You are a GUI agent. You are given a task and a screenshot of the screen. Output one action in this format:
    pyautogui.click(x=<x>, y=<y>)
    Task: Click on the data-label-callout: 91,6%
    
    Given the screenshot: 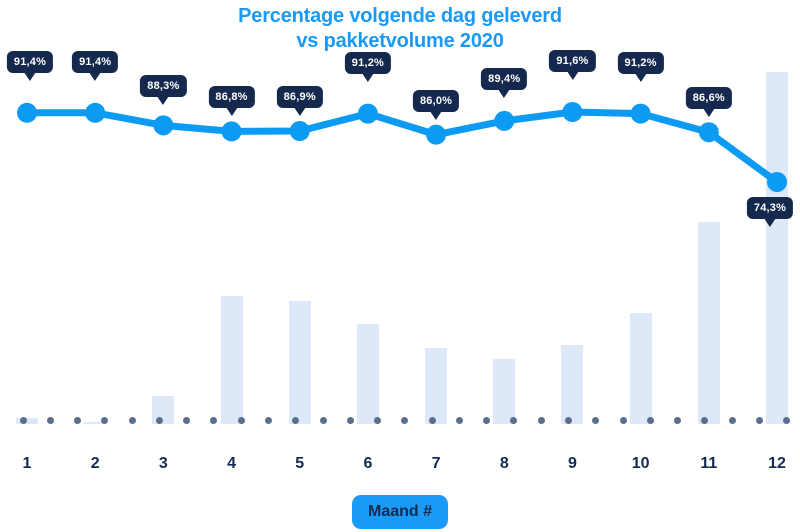 What is the action you would take?
    pyautogui.click(x=572, y=65)
    